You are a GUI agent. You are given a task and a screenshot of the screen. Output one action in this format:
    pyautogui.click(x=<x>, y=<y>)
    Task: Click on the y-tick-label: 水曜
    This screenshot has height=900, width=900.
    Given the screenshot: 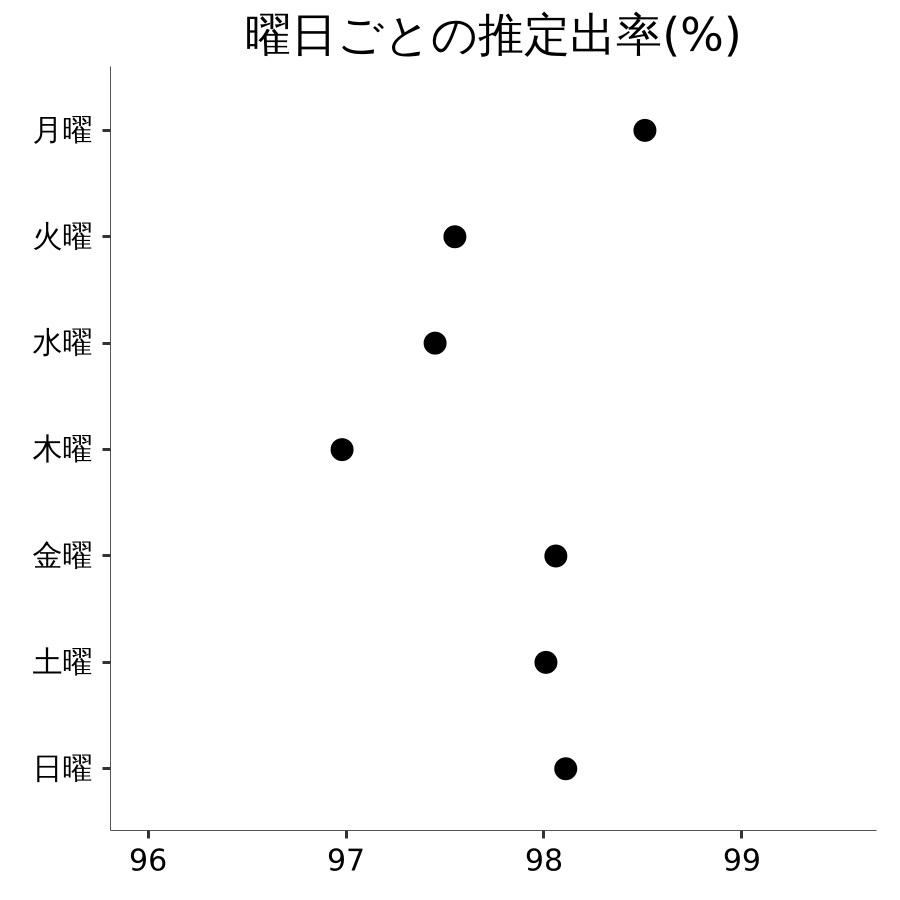 What is the action you would take?
    pyautogui.click(x=62, y=343)
    